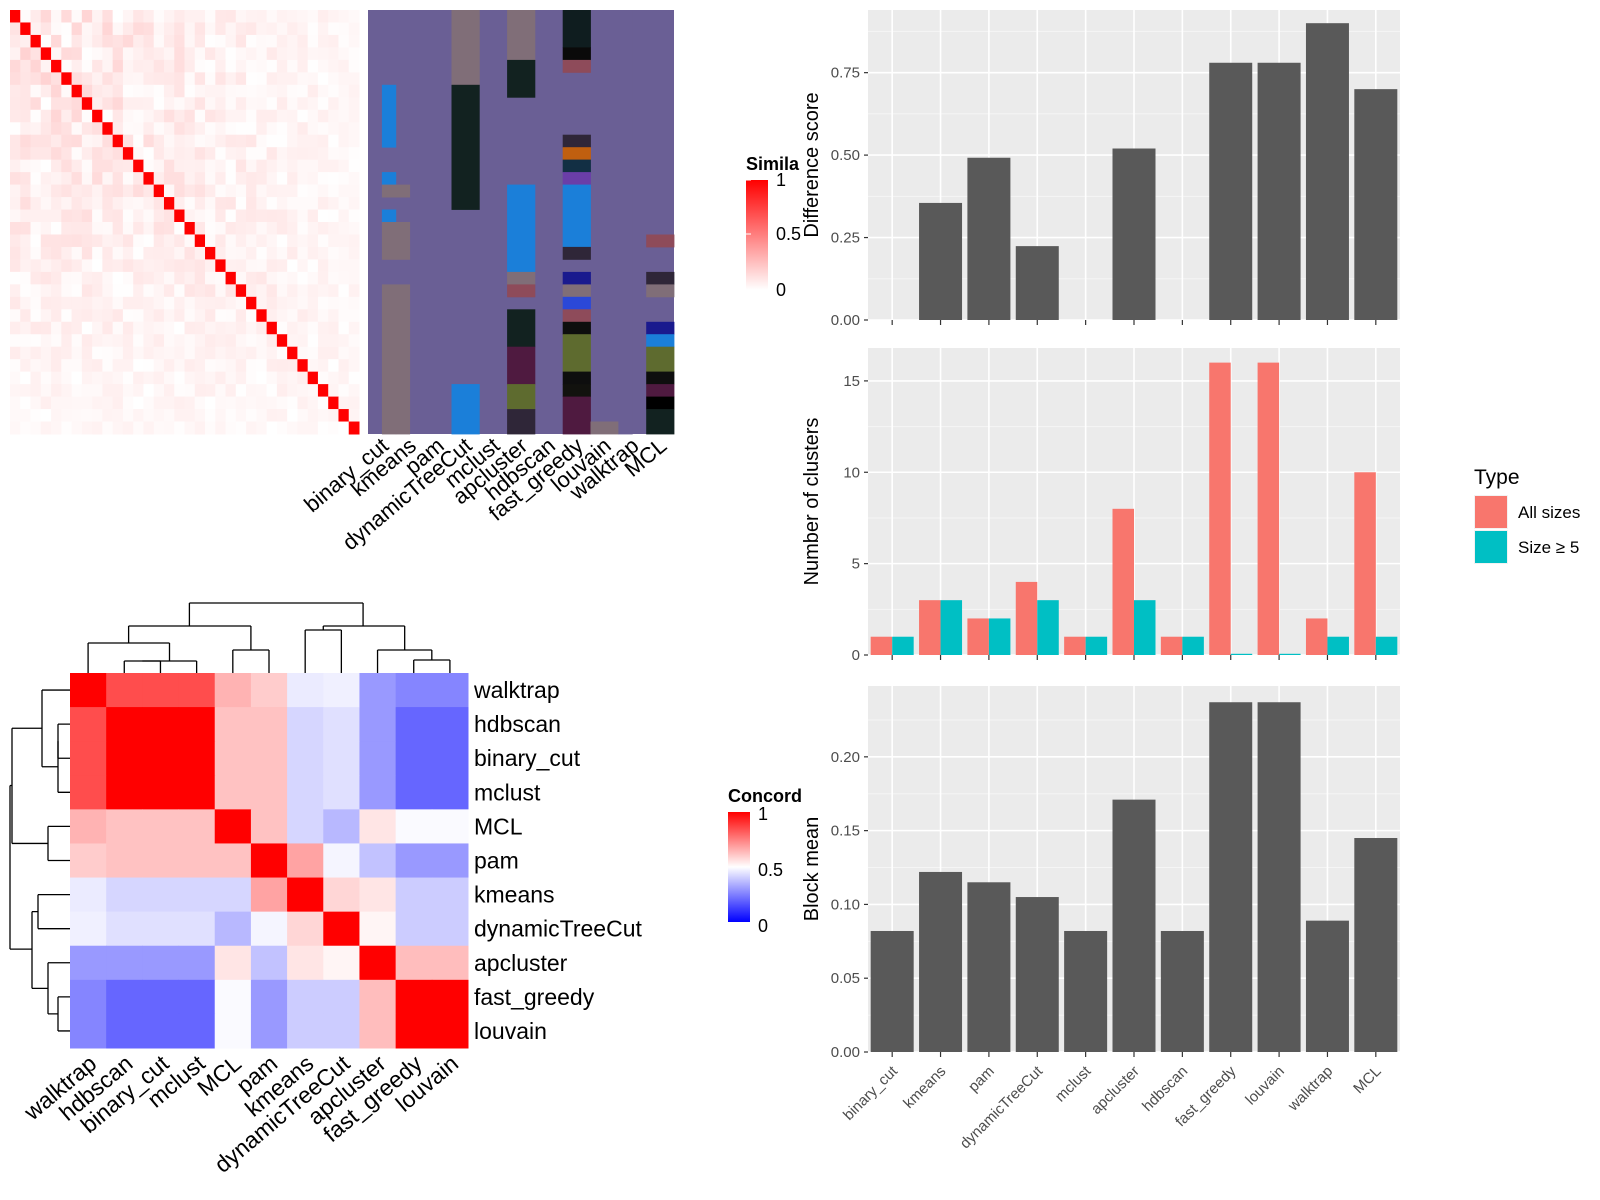  I want to click on type-legend: Type All sizes Size ≥ 5, so click(1527, 515).